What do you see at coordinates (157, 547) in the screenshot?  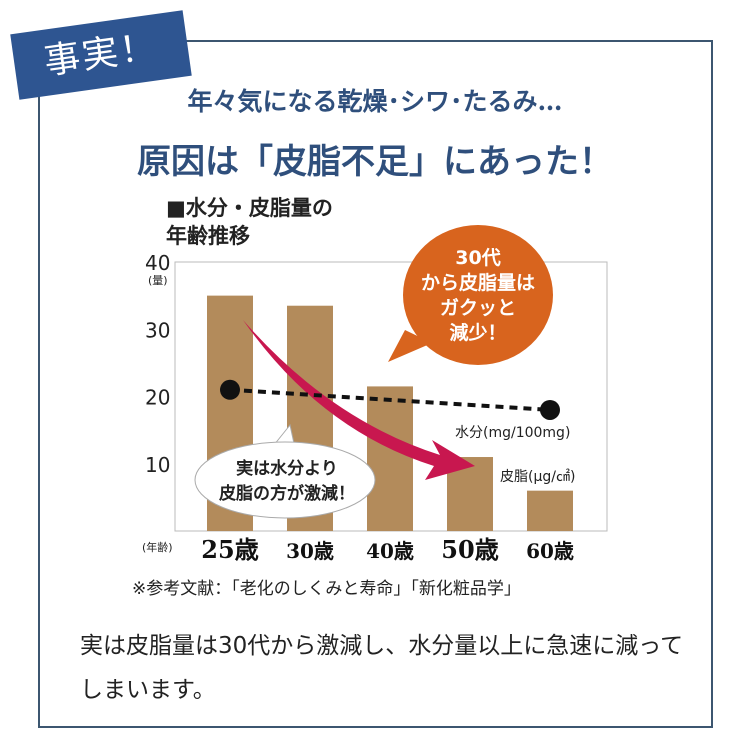 I see `x-axis-label: (年齢)` at bounding box center [157, 547].